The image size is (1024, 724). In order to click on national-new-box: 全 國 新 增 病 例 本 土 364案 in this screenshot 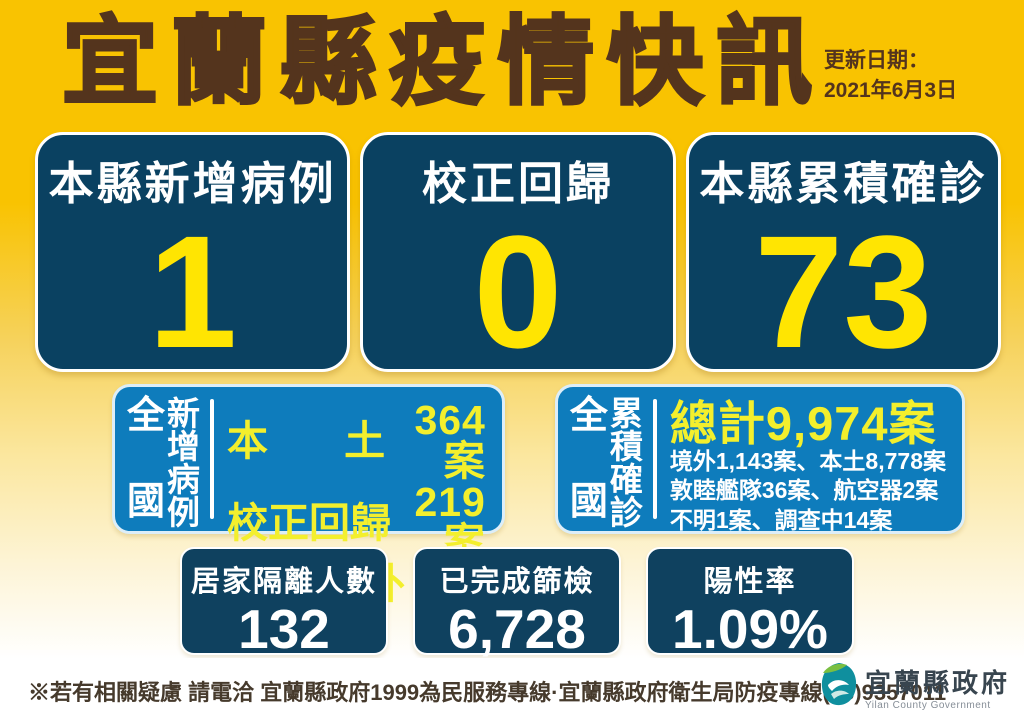, I will do `click(308, 494)`.